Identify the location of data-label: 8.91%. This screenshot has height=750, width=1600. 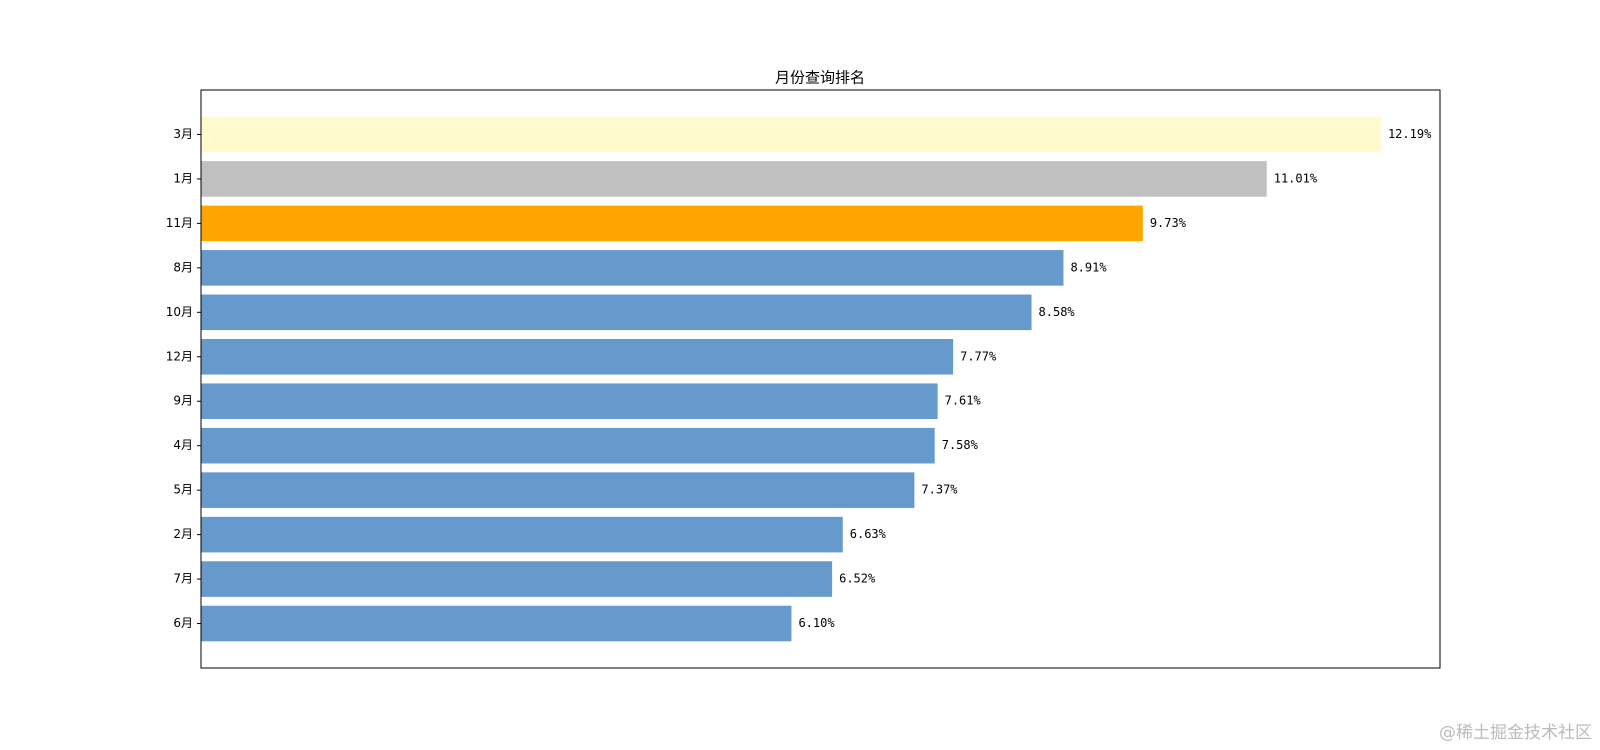
(1088, 267).